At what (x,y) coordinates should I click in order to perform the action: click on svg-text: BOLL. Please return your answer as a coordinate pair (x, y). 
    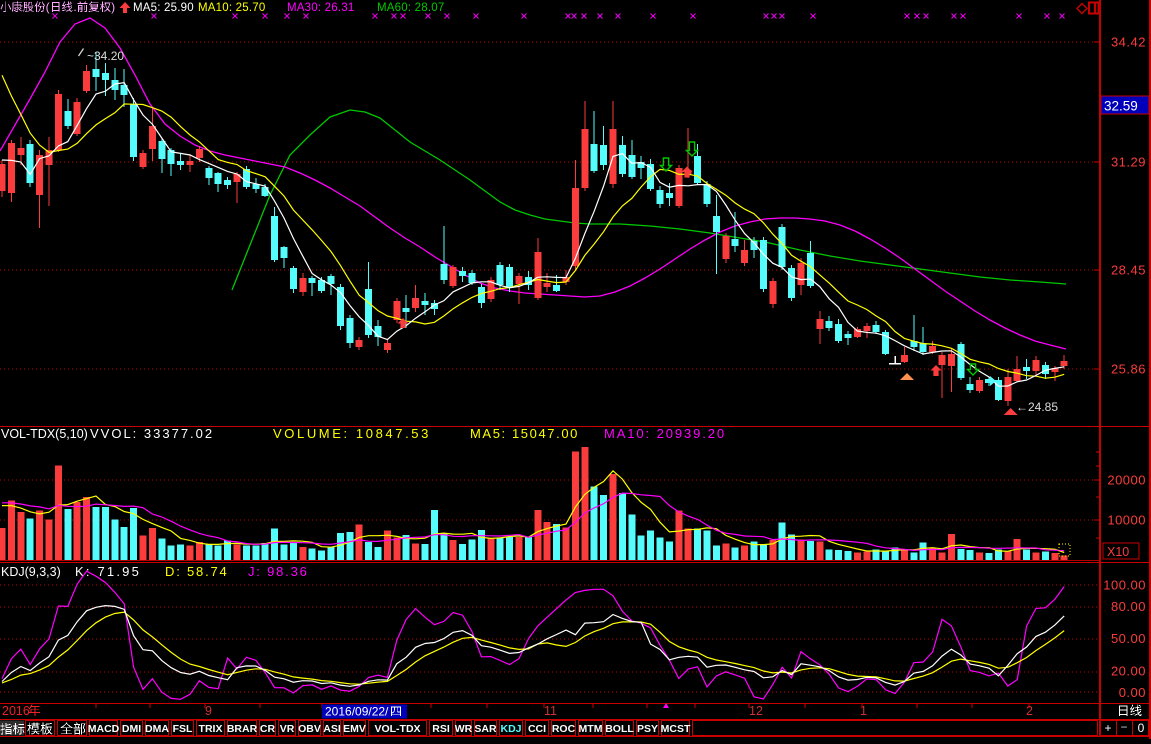
    Looking at the image, I should click on (619, 729).